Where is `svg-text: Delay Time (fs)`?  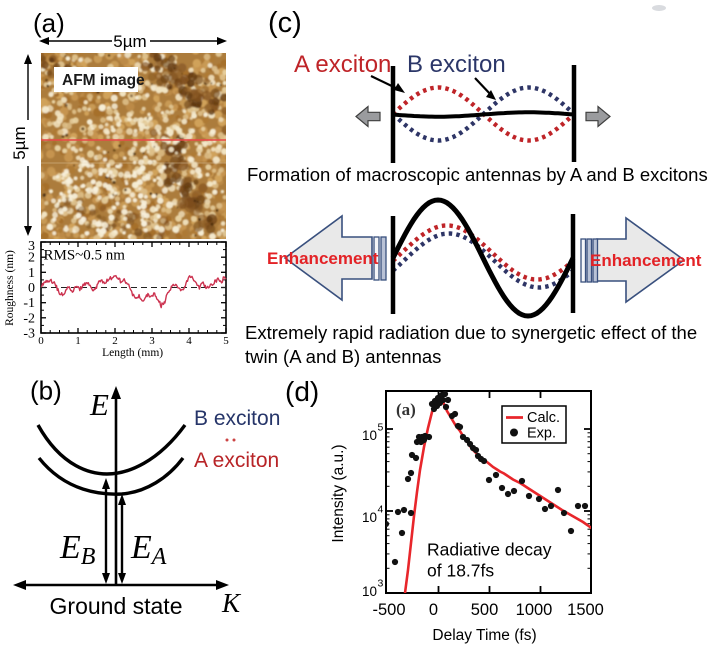
svg-text: Delay Time (fs) is located at coordinates (484, 635).